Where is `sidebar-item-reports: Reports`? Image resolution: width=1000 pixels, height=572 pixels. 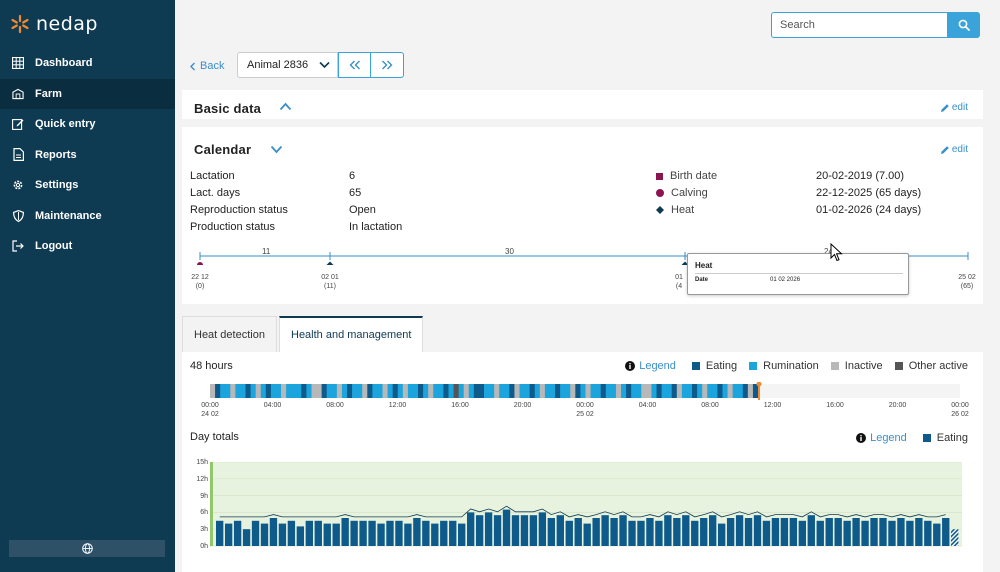
sidebar-item-reports: Reports is located at coordinates (87, 155).